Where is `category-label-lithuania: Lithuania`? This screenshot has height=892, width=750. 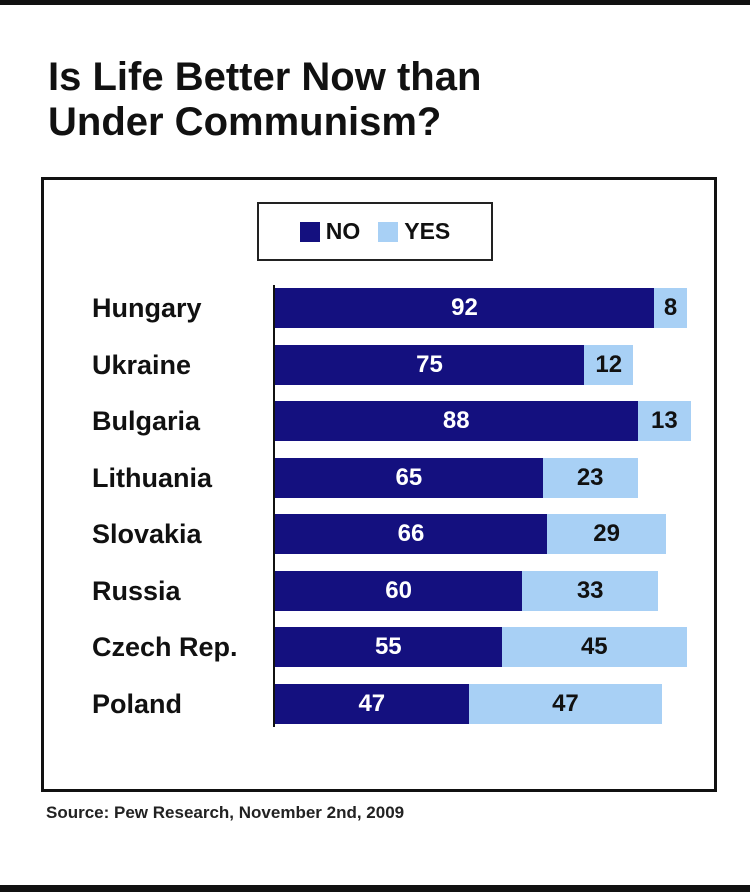
category-label-lithuania: Lithuania is located at coordinates (152, 478).